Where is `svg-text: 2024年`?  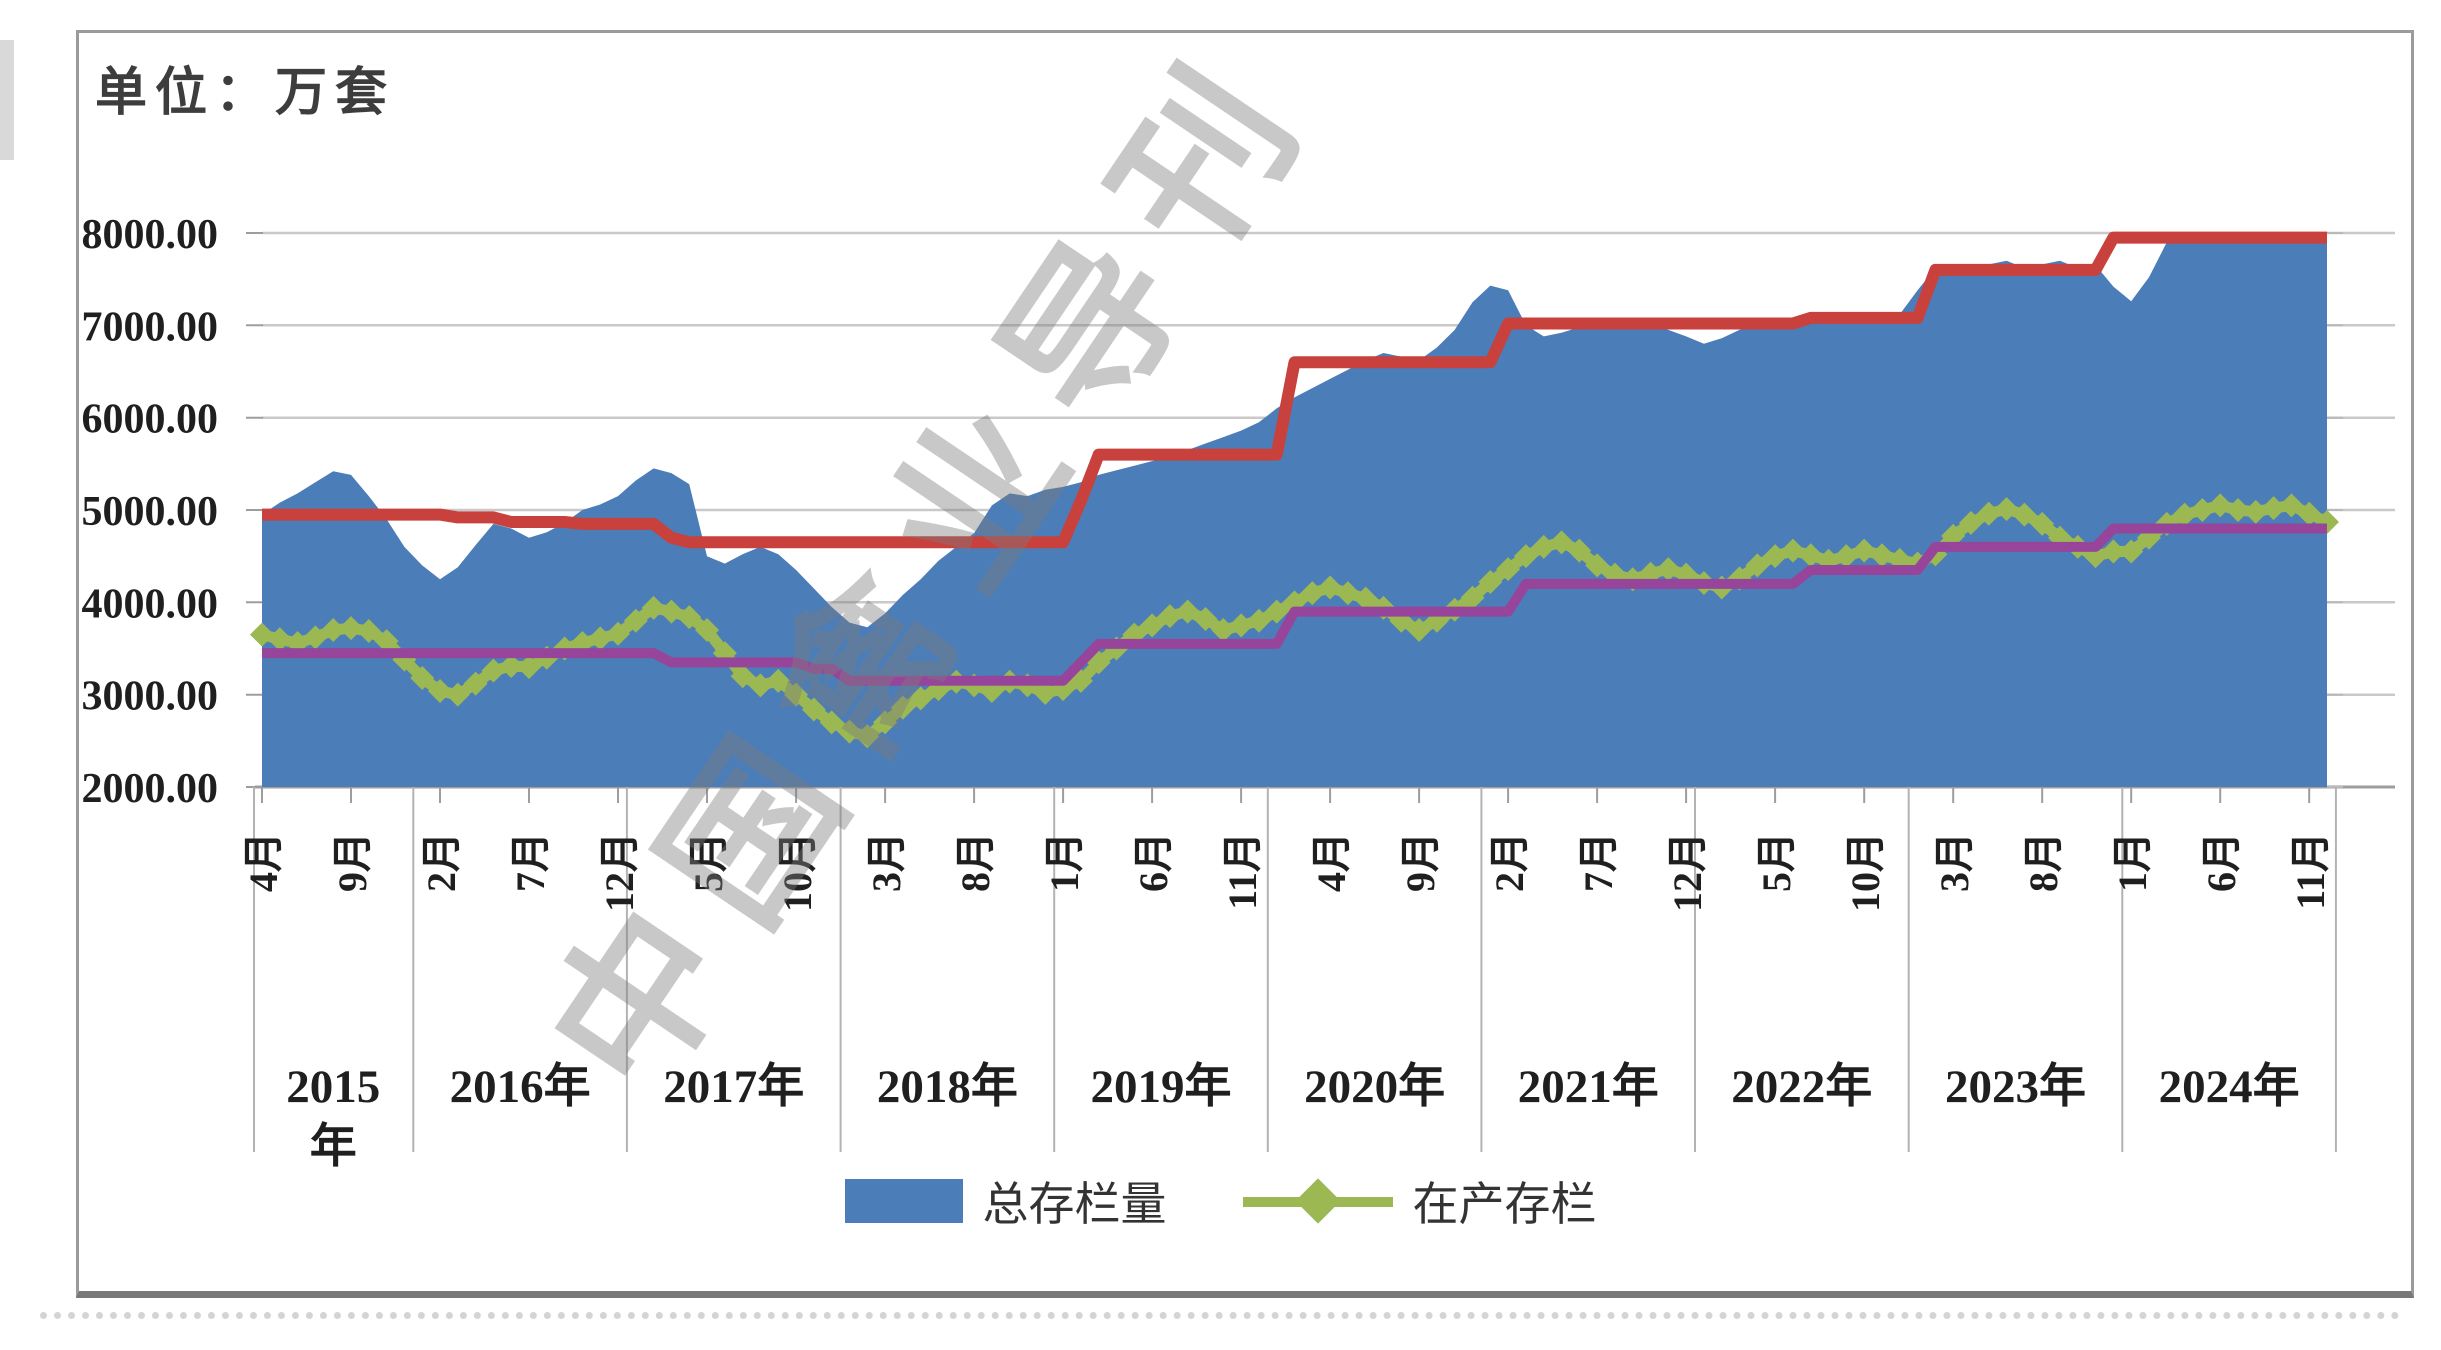 svg-text: 2024年 is located at coordinates (2229, 1087).